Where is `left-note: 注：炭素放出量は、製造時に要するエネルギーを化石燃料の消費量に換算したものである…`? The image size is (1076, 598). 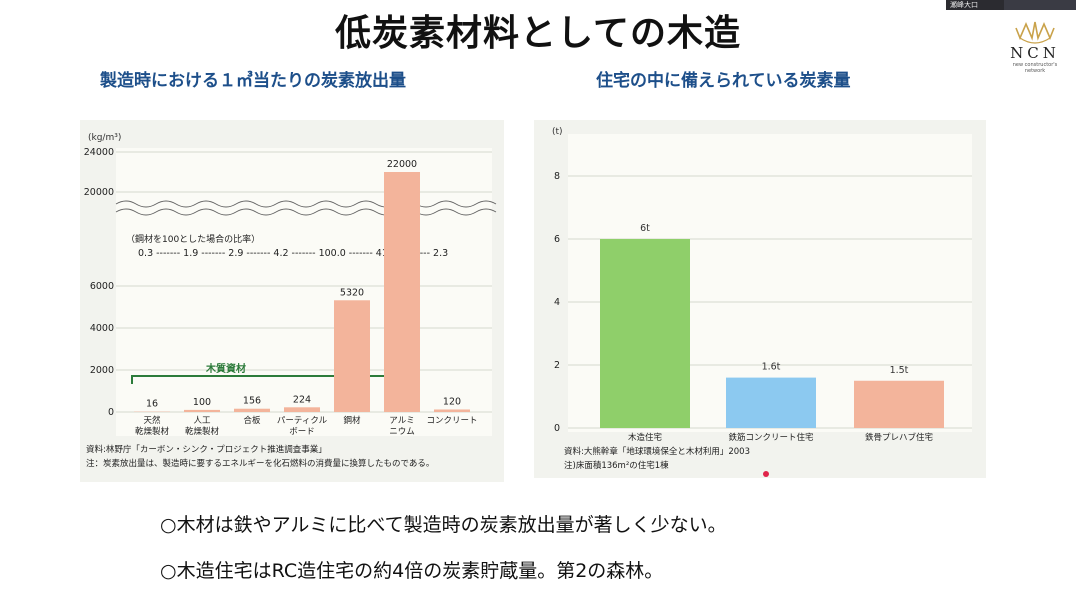
left-note: 注：炭素放出量は、製造時に要するエネルギーを化石燃料の消費量に換算したものである… is located at coordinates (260, 463).